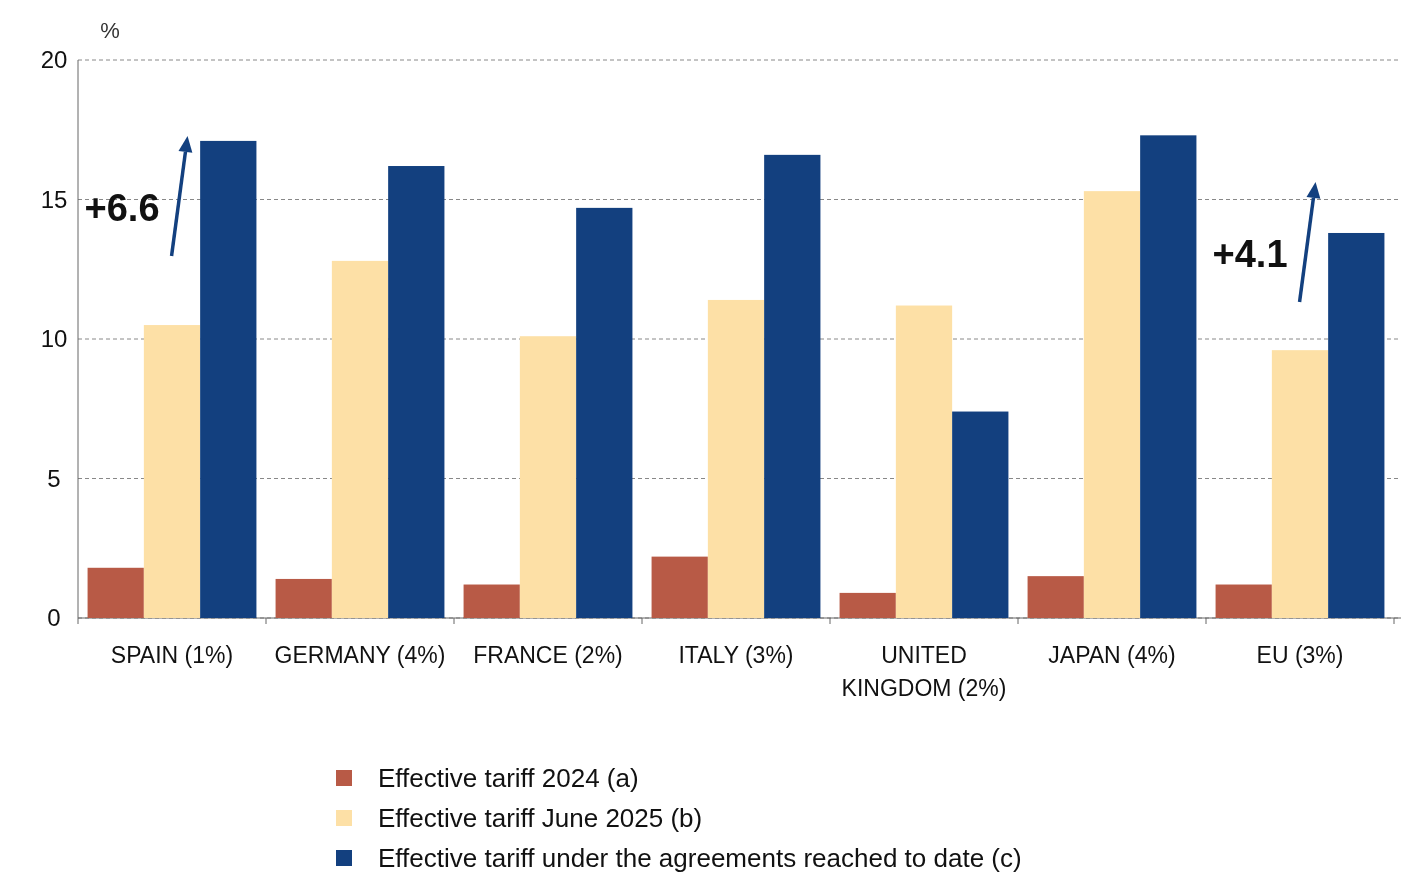 This screenshot has height=887, width=1409. What do you see at coordinates (54, 199) in the screenshot?
I see `y-tick-label: 15` at bounding box center [54, 199].